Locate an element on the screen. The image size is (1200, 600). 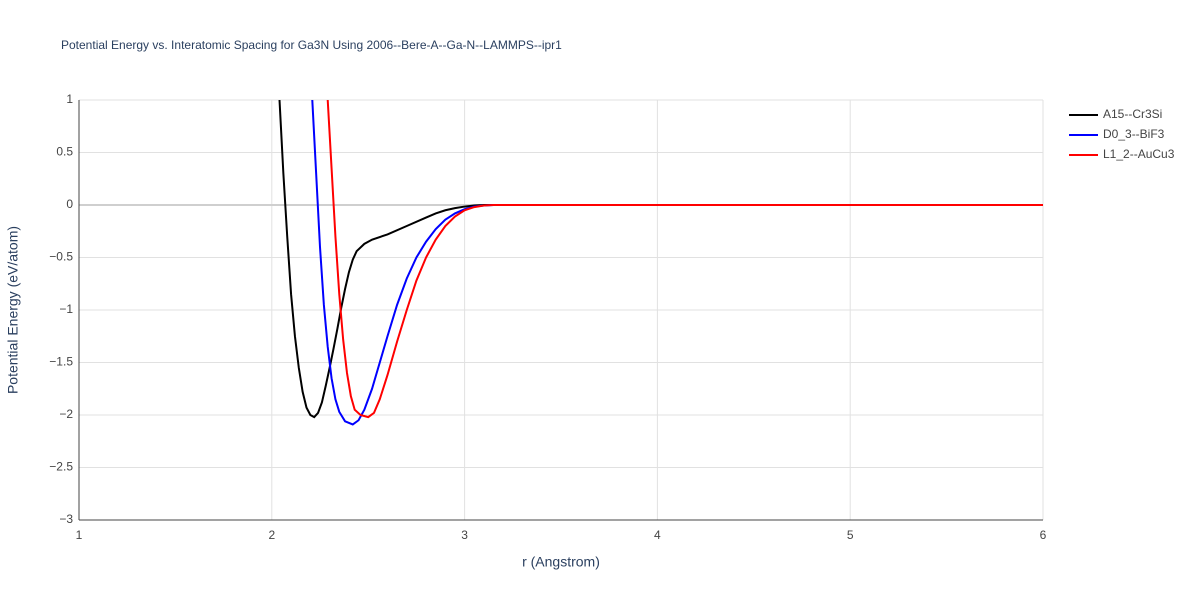
y-tick-label: −2.5 is located at coordinates (61, 467).